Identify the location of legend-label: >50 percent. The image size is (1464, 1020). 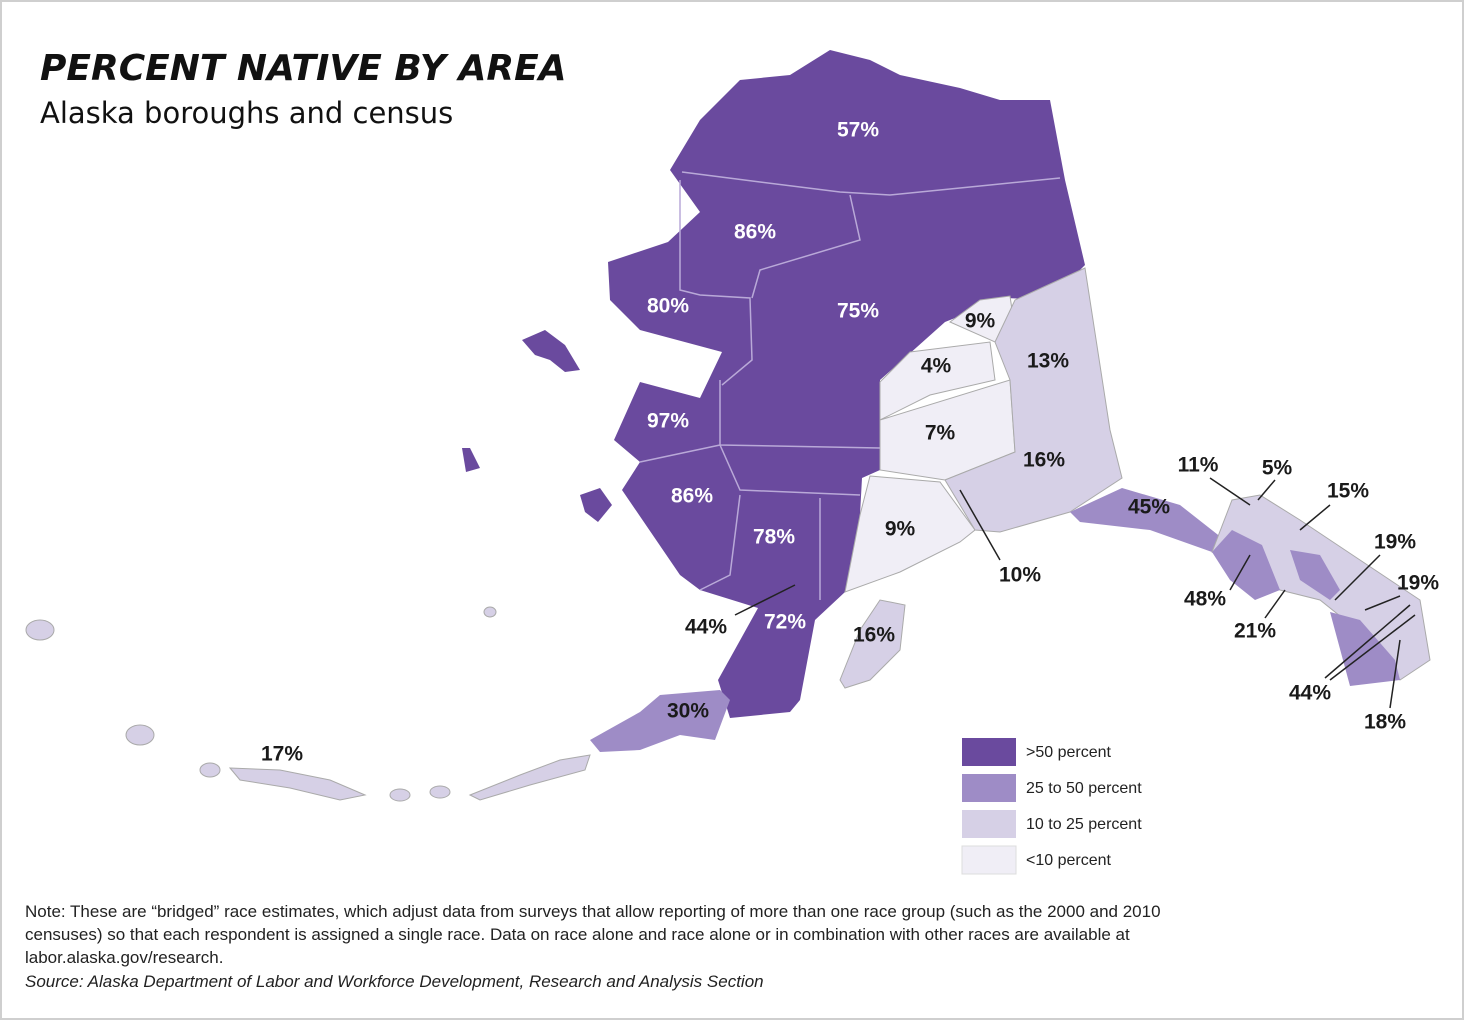
(1069, 752).